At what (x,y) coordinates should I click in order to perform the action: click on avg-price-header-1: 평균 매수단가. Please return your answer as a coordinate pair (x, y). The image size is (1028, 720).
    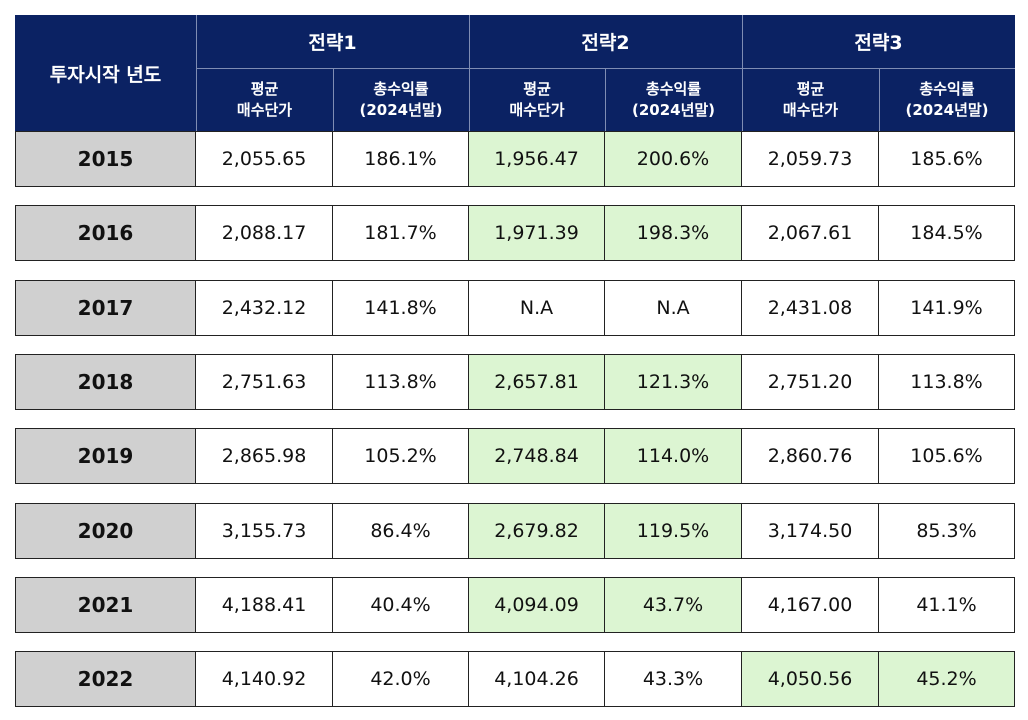
    Looking at the image, I should click on (264, 100).